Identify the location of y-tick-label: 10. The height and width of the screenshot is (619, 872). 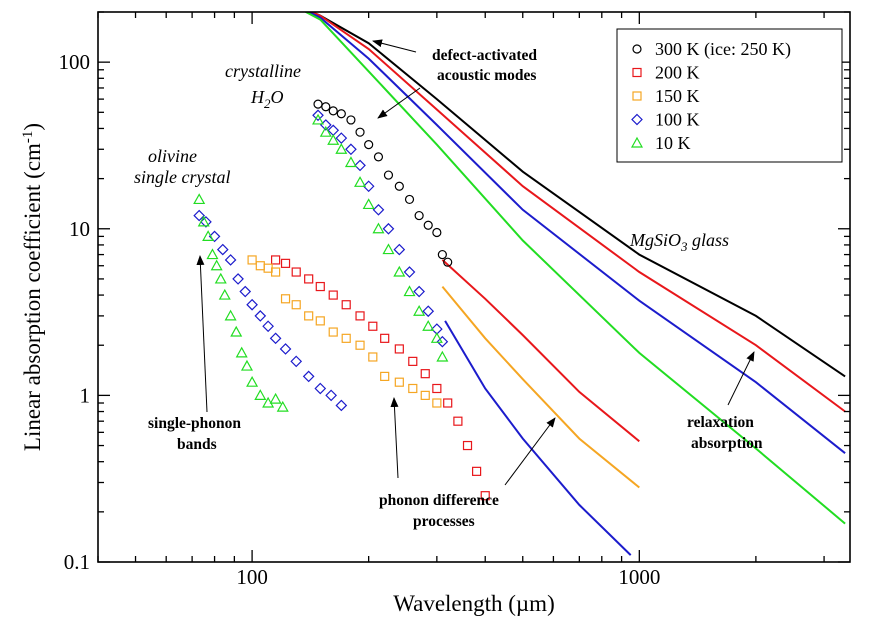
(79, 229).